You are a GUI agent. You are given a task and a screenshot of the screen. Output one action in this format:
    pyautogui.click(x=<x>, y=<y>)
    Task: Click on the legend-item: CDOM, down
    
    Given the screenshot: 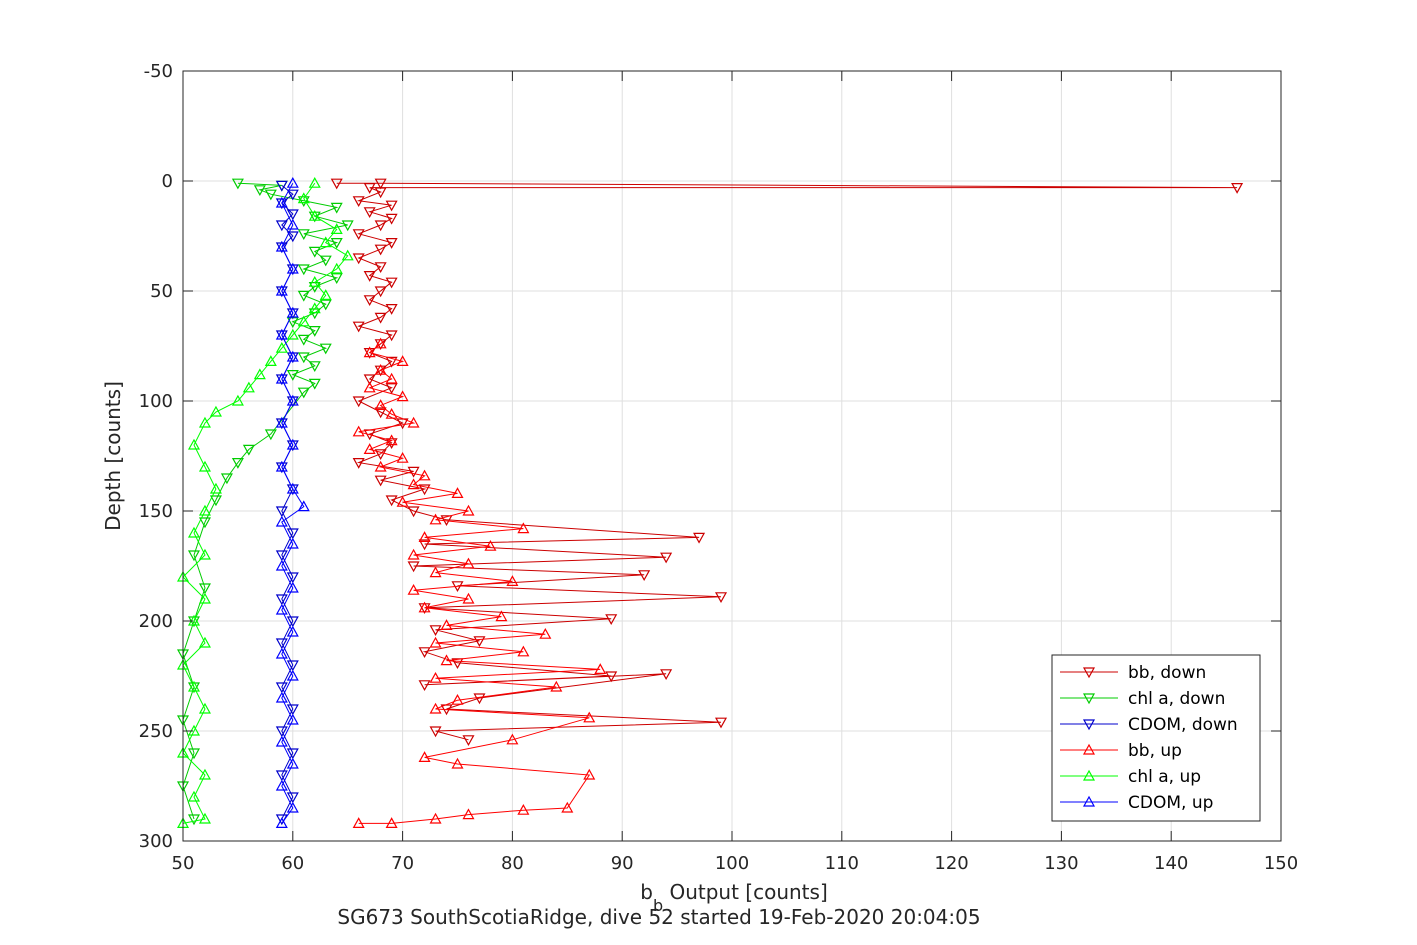 What is the action you would take?
    pyautogui.click(x=1149, y=725)
    